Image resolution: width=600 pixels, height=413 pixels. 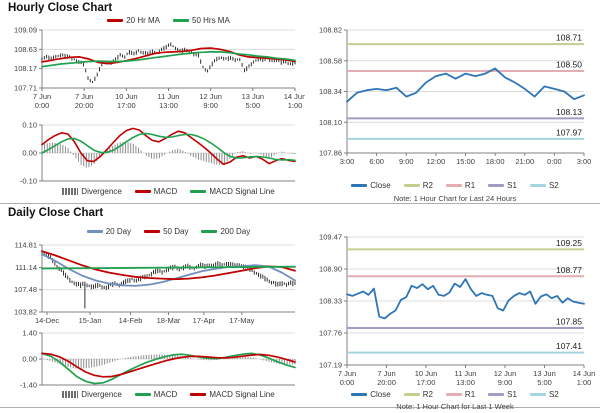 I want to click on daily-ma-legend: 20 Day 50 Day 200 Day, so click(x=168, y=231).